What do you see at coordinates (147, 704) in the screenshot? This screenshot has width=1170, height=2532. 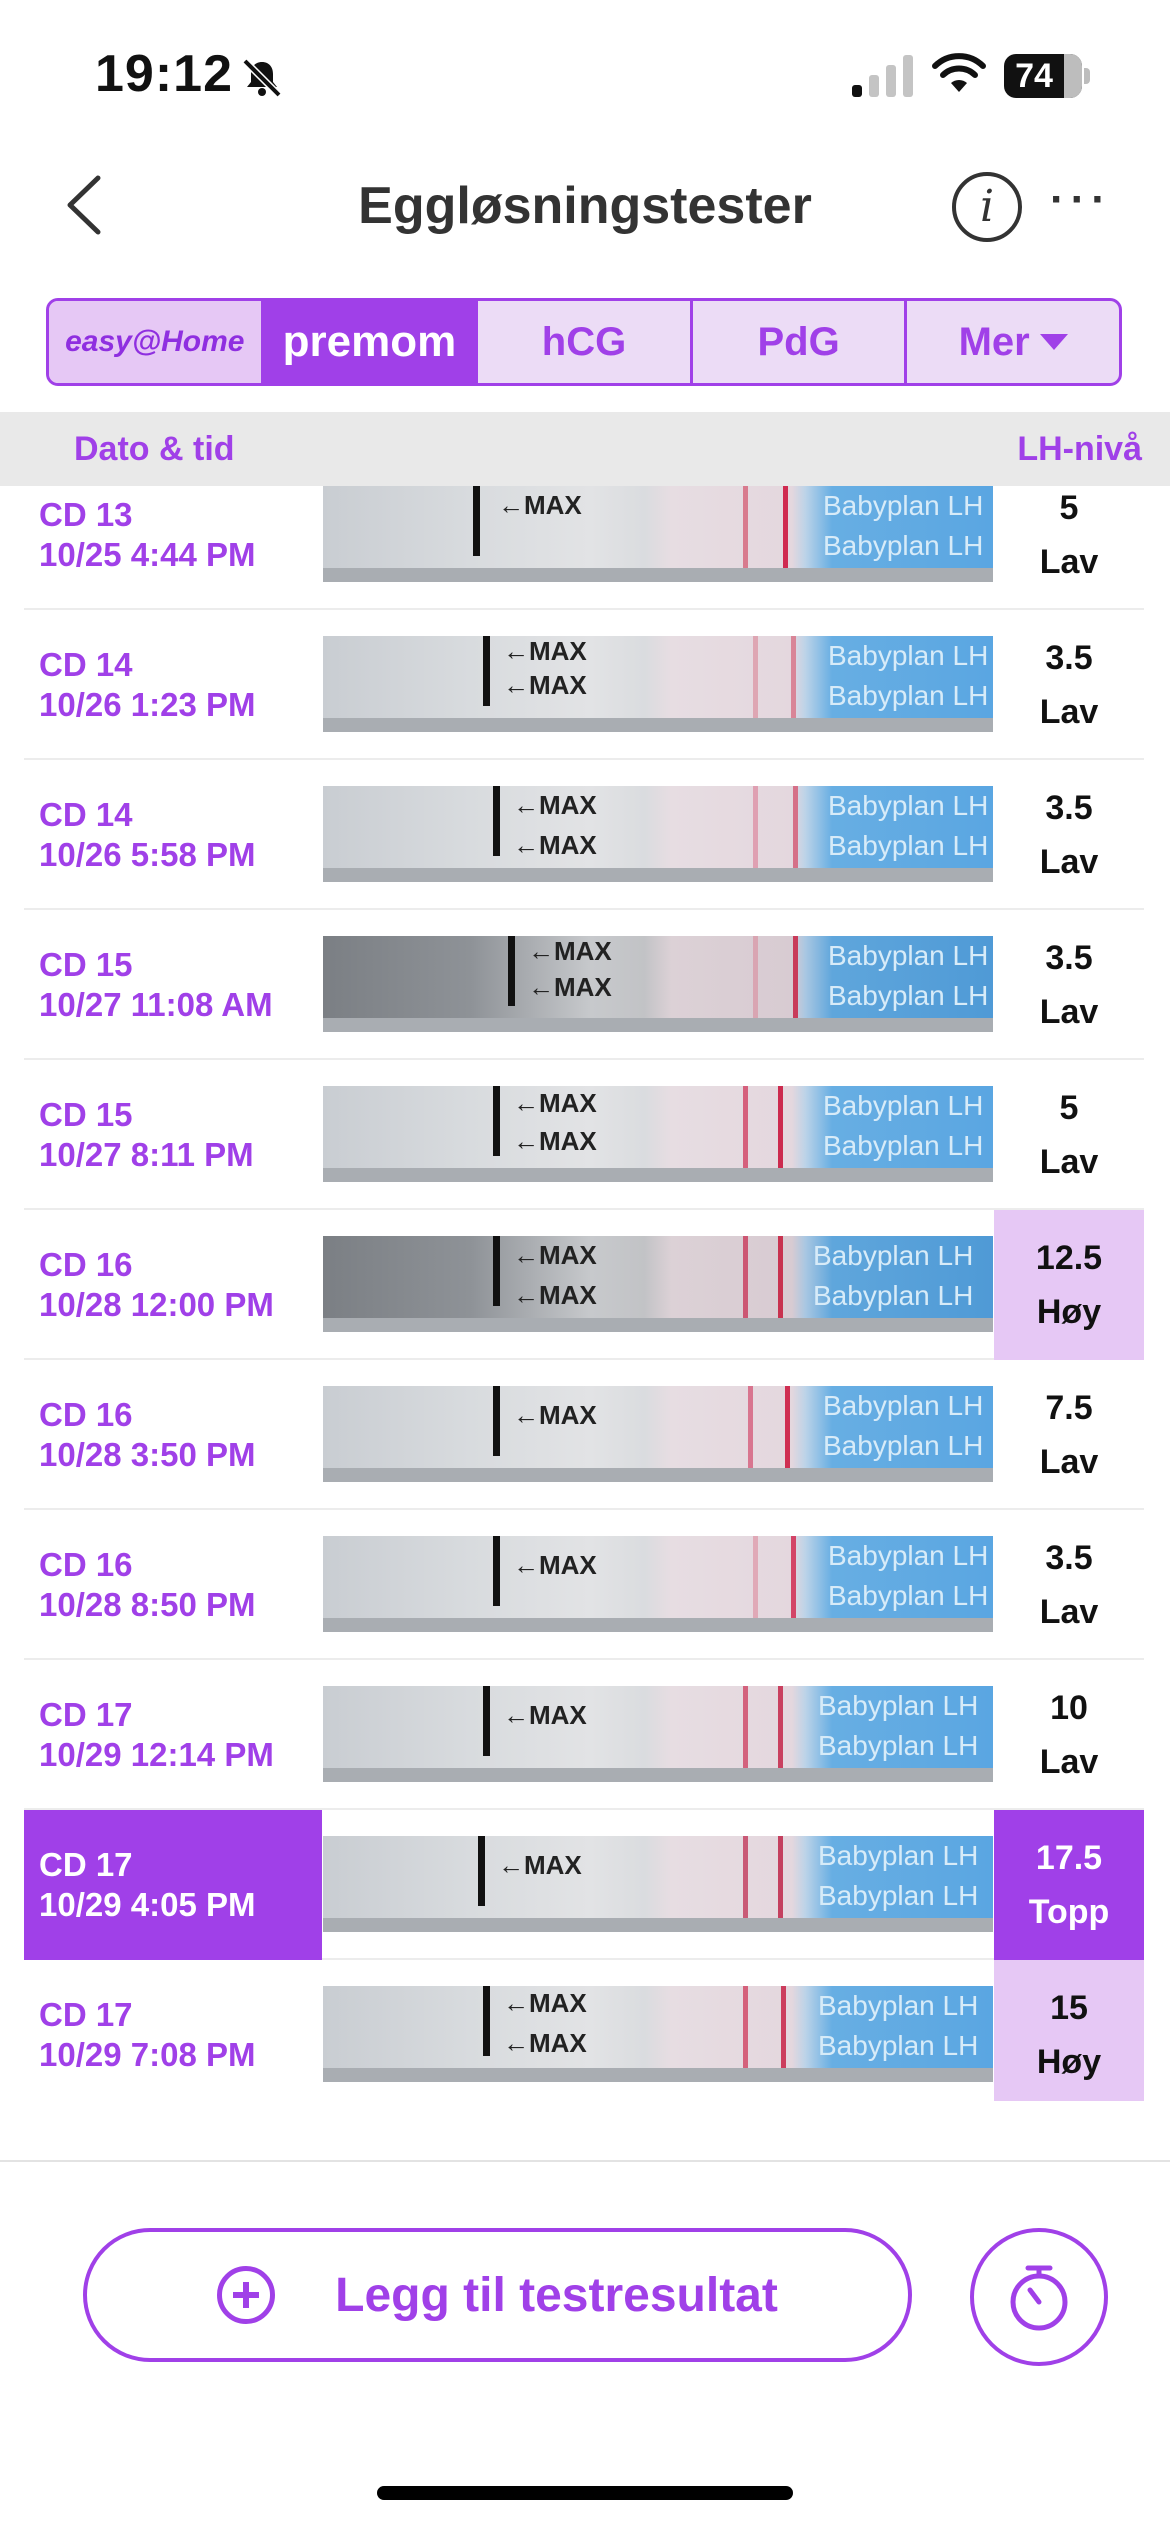 I see `test-datetime: 10/26 1:23 PM` at bounding box center [147, 704].